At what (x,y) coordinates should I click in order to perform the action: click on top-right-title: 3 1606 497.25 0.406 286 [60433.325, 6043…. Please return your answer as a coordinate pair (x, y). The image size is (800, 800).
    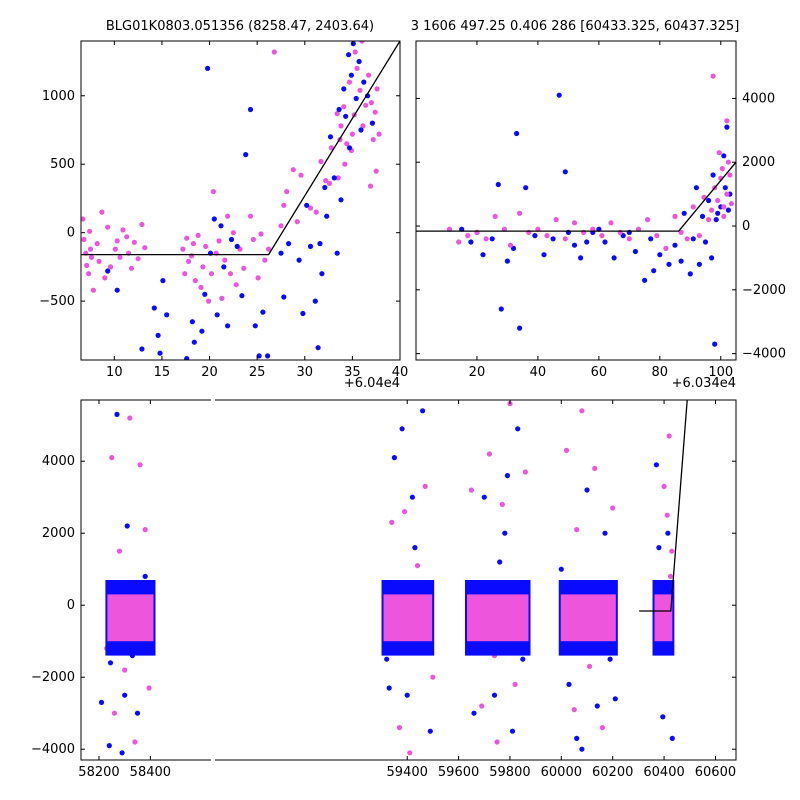
    Looking at the image, I should click on (575, 26).